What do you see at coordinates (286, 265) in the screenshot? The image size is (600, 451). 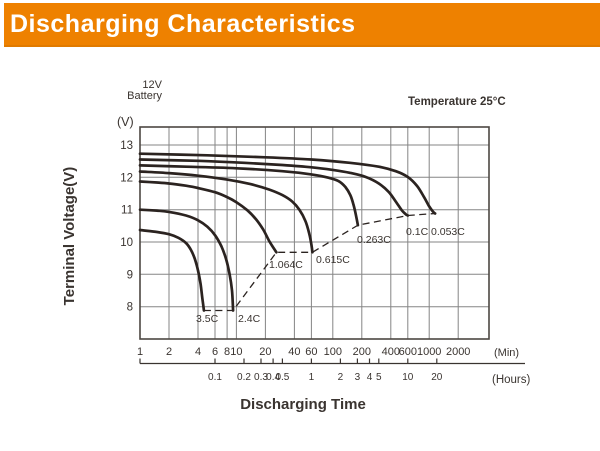 I see `curve-label-1.064C: 1.064C` at bounding box center [286, 265].